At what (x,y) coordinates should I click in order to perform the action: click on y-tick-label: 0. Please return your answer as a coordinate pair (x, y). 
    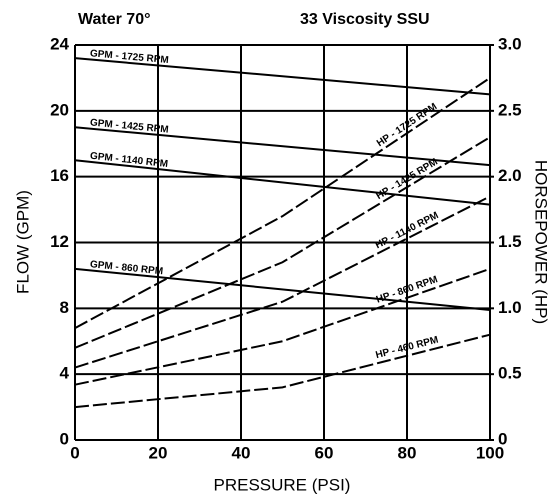
    Looking at the image, I should click on (64, 438).